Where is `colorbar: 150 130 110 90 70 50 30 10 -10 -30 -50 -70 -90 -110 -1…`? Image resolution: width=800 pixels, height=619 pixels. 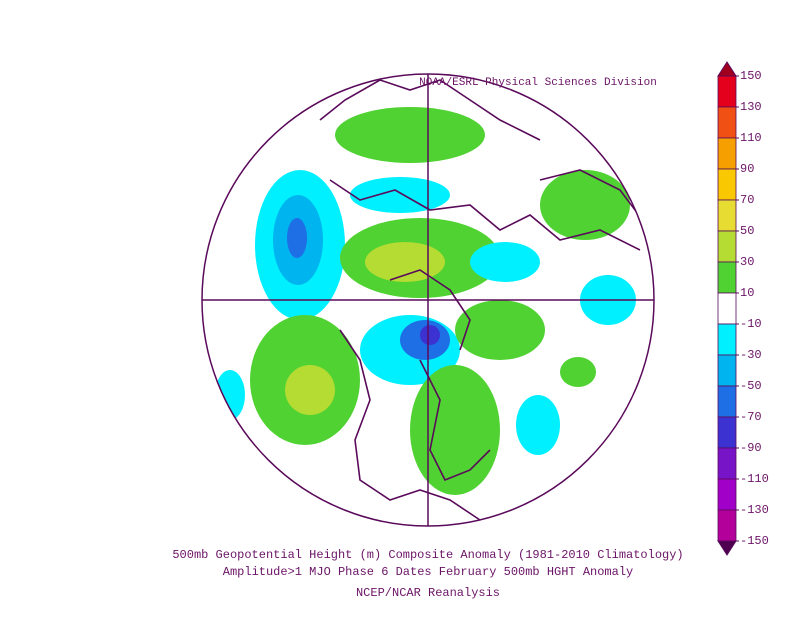 colorbar: 150 130 110 90 70 50 30 10 -10 -30 -50 -70 -90 -110 -1… is located at coordinates (743, 308).